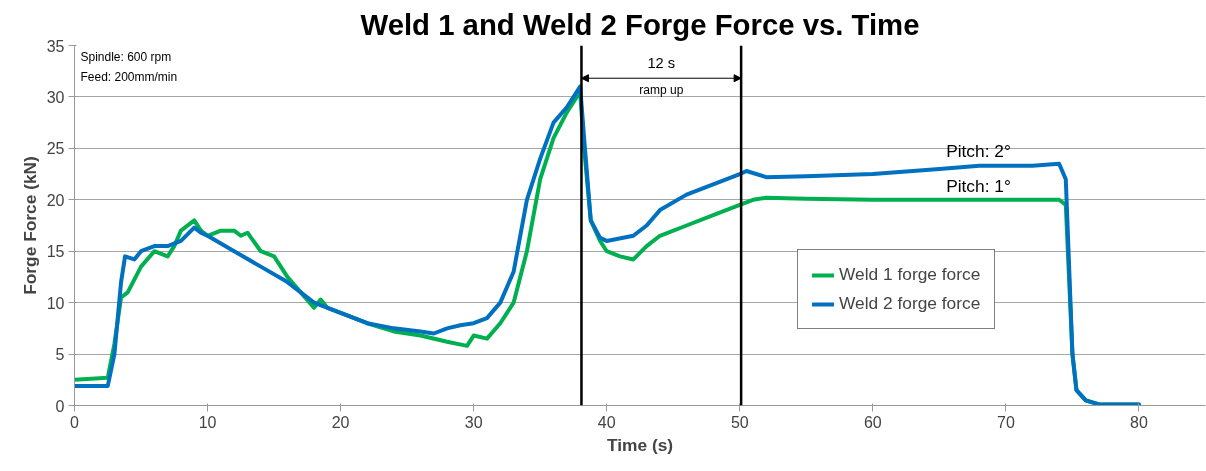 The width and height of the screenshot is (1206, 471). I want to click on y-tick-label: 20, so click(55, 200).